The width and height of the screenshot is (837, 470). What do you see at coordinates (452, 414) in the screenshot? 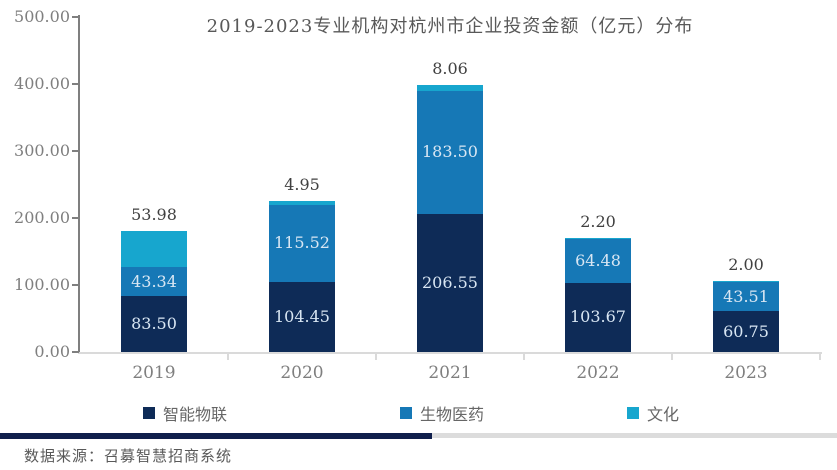
I see `legend-label: 生物医药` at bounding box center [452, 414].